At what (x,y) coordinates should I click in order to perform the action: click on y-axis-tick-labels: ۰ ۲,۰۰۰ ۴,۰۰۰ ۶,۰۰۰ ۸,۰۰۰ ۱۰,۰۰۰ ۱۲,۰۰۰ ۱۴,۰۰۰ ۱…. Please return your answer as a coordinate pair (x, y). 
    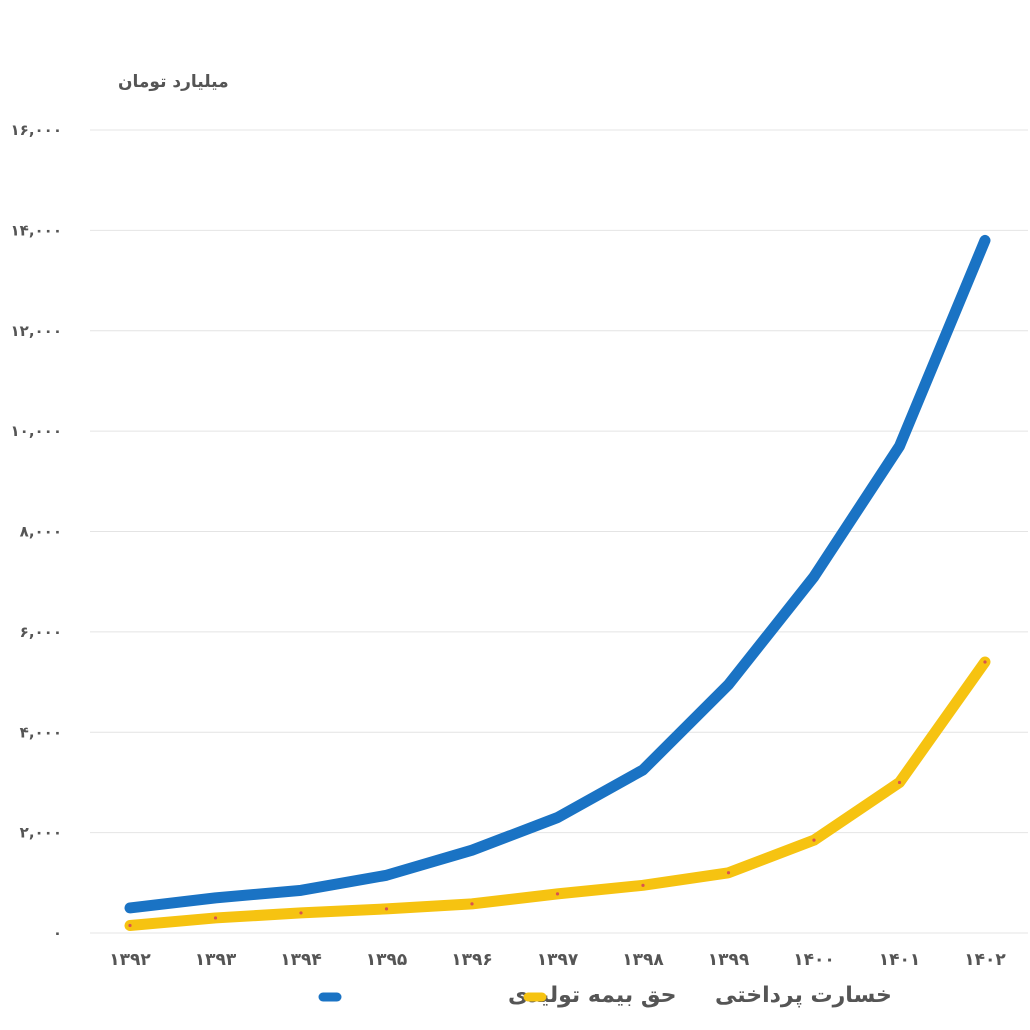
    Looking at the image, I should click on (36, 531).